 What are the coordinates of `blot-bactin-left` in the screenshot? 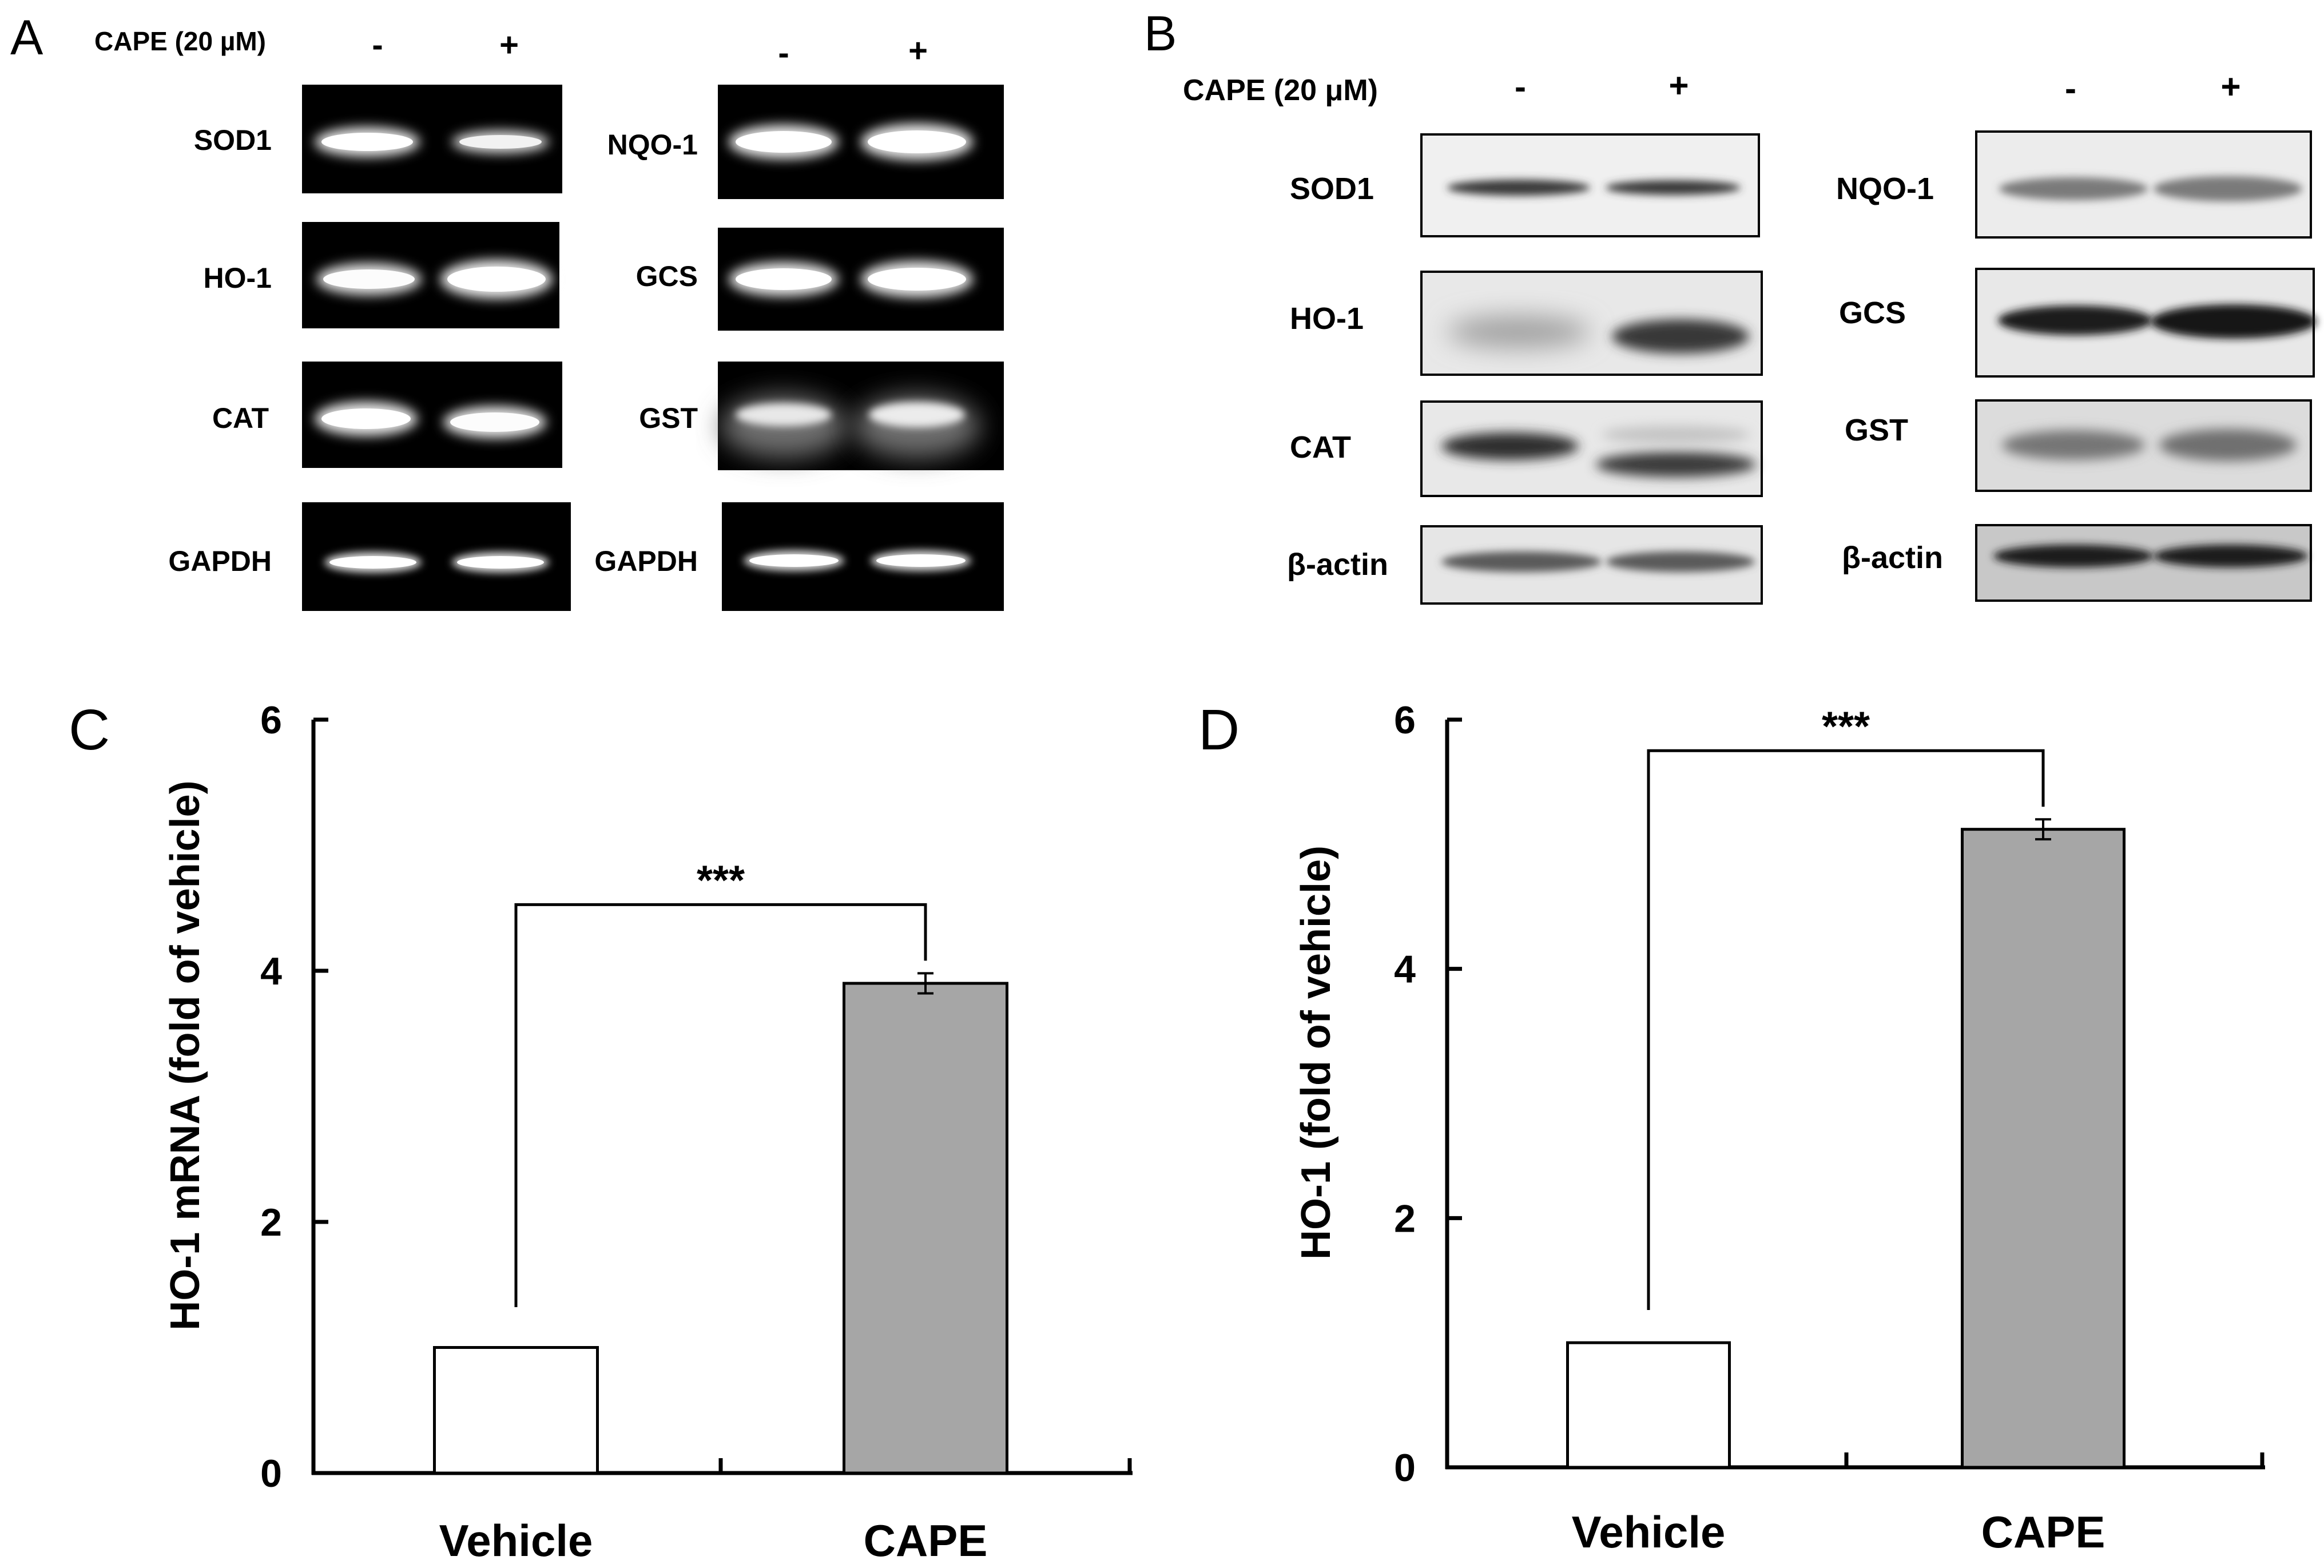 It's located at (1591, 565).